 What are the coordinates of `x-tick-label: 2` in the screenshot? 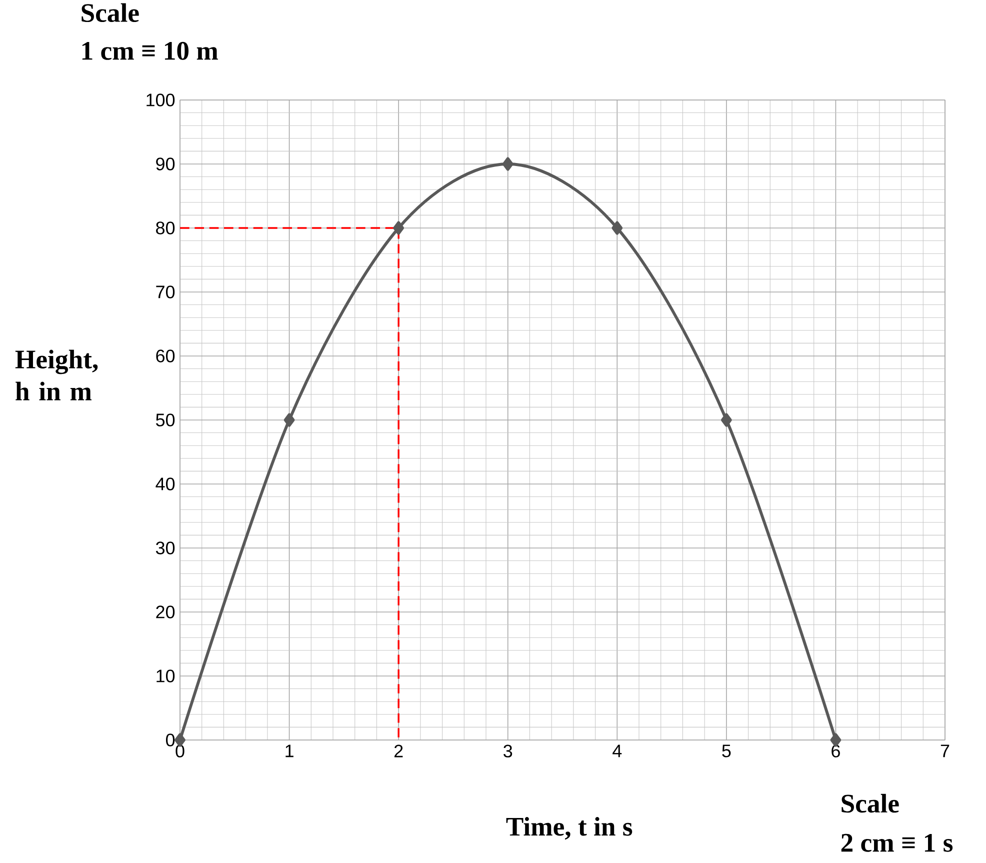 It's located at (398, 751).